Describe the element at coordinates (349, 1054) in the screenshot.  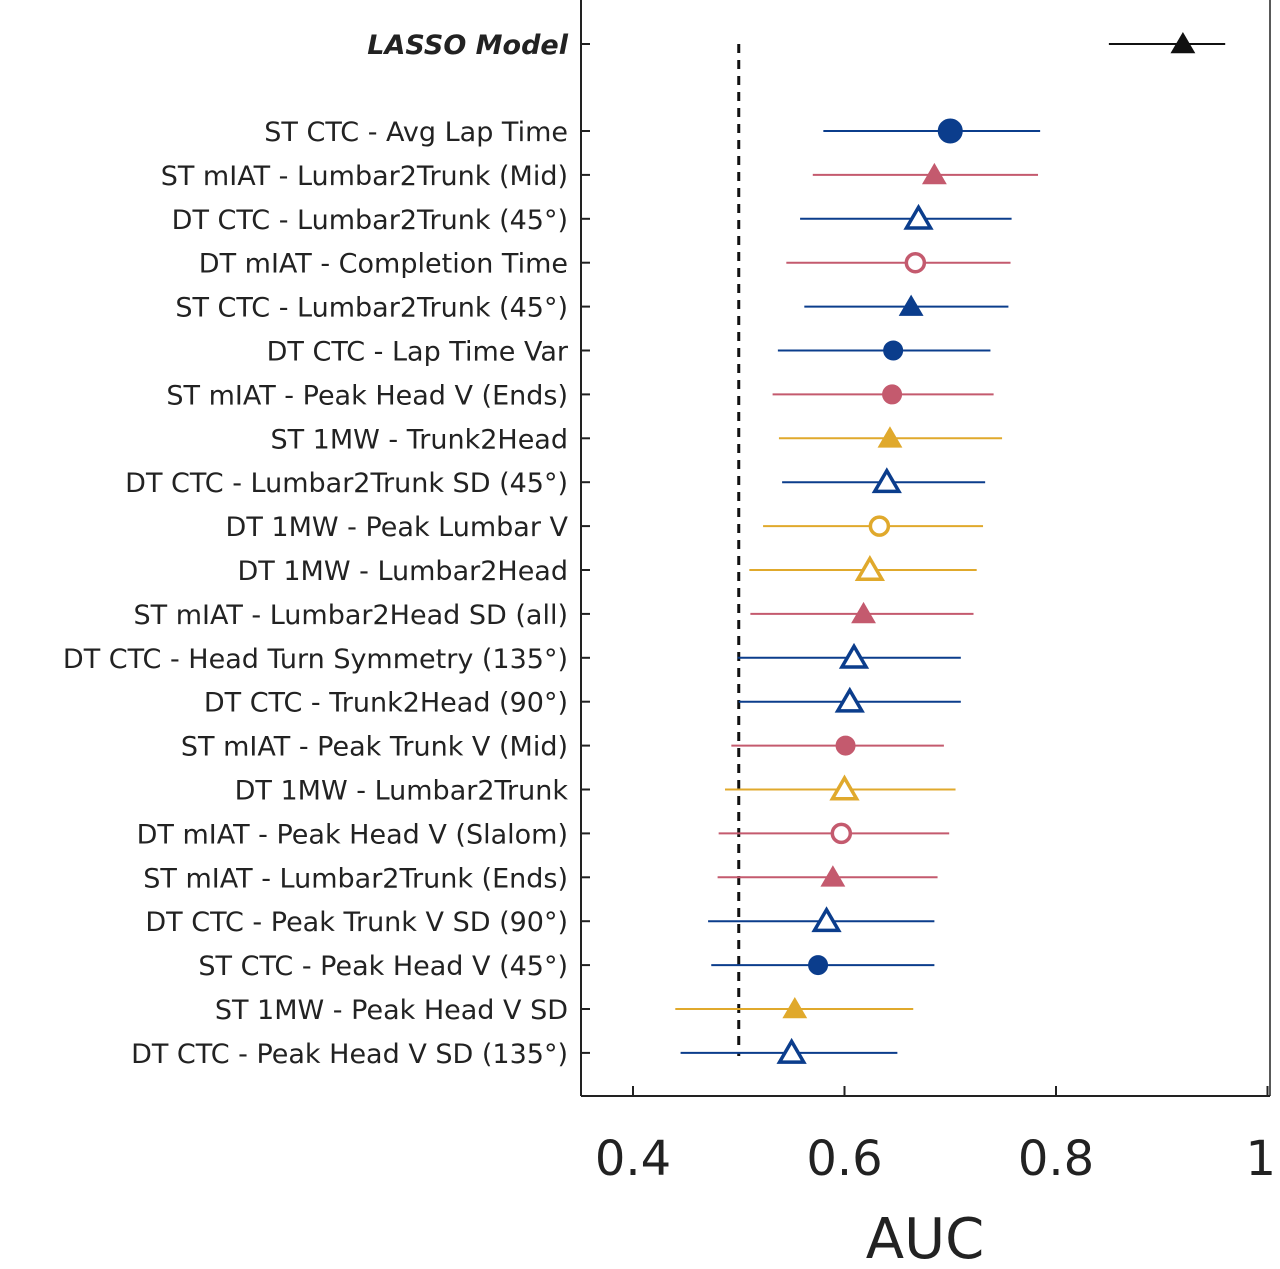
I see `row-label: DT CTC - Peak Head V SD (135°)` at that location.